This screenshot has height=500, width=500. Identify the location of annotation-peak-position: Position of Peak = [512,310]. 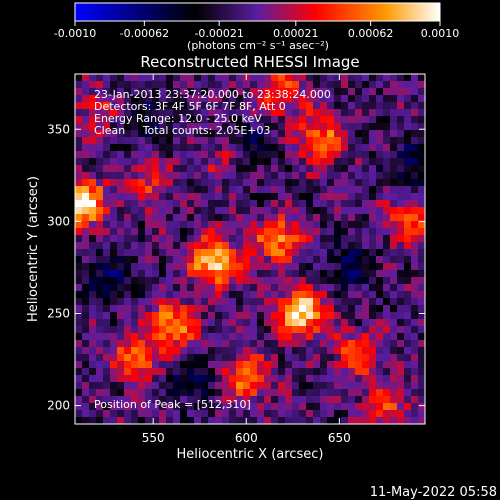
(172, 404).